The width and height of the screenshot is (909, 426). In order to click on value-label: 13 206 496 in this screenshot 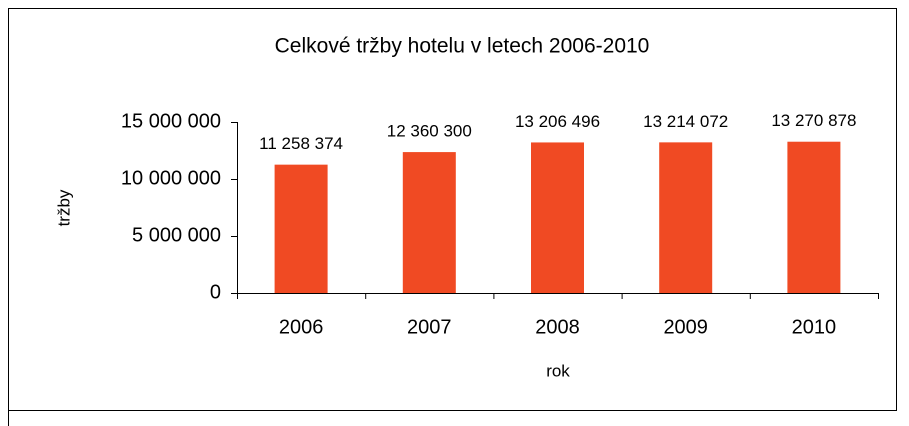, I will do `click(557, 121)`.